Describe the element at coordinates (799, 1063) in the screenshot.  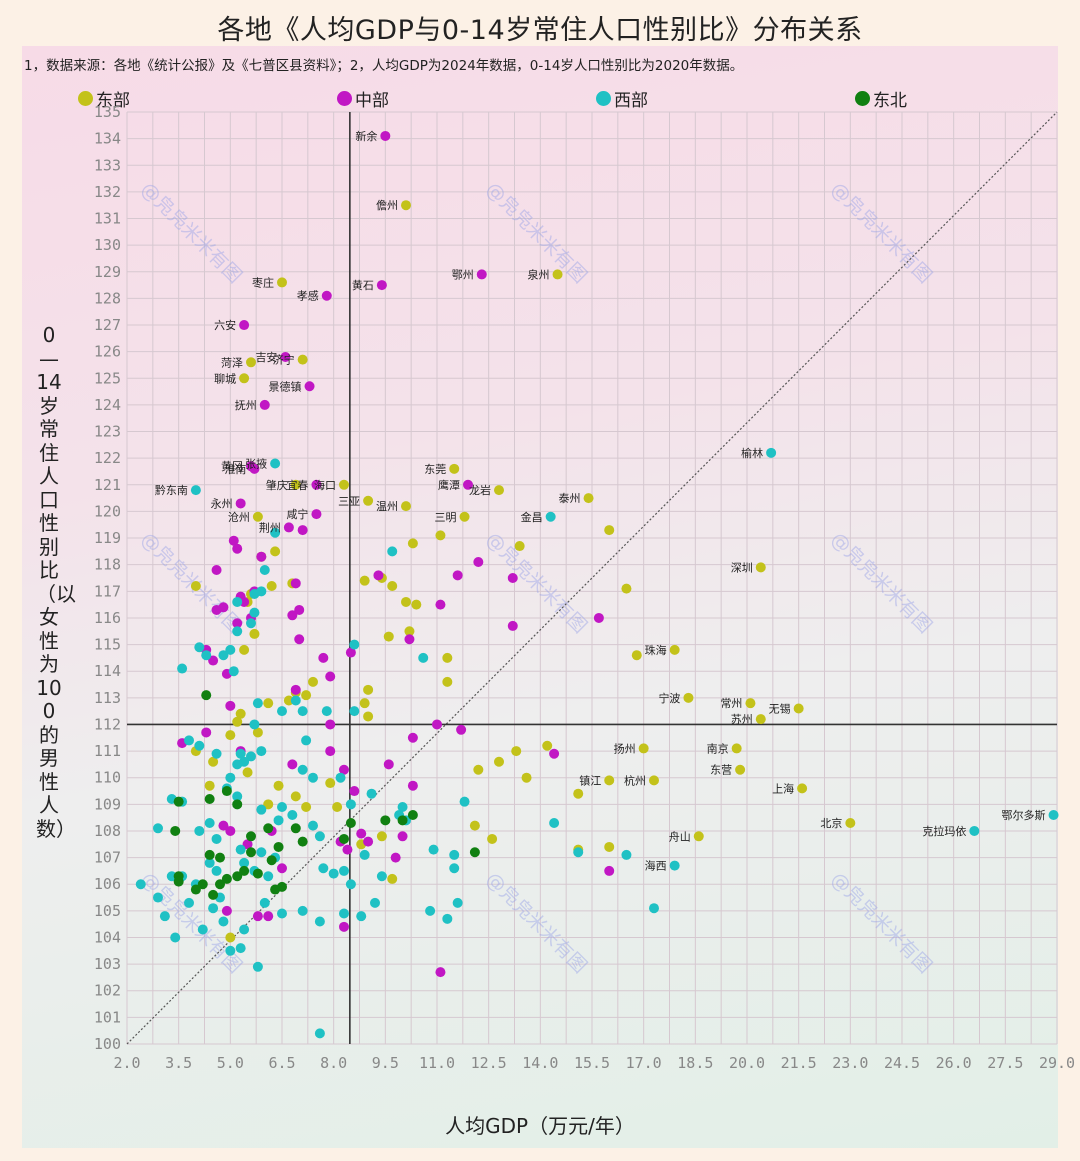
I see `x-tick-label: 21.5` at that location.